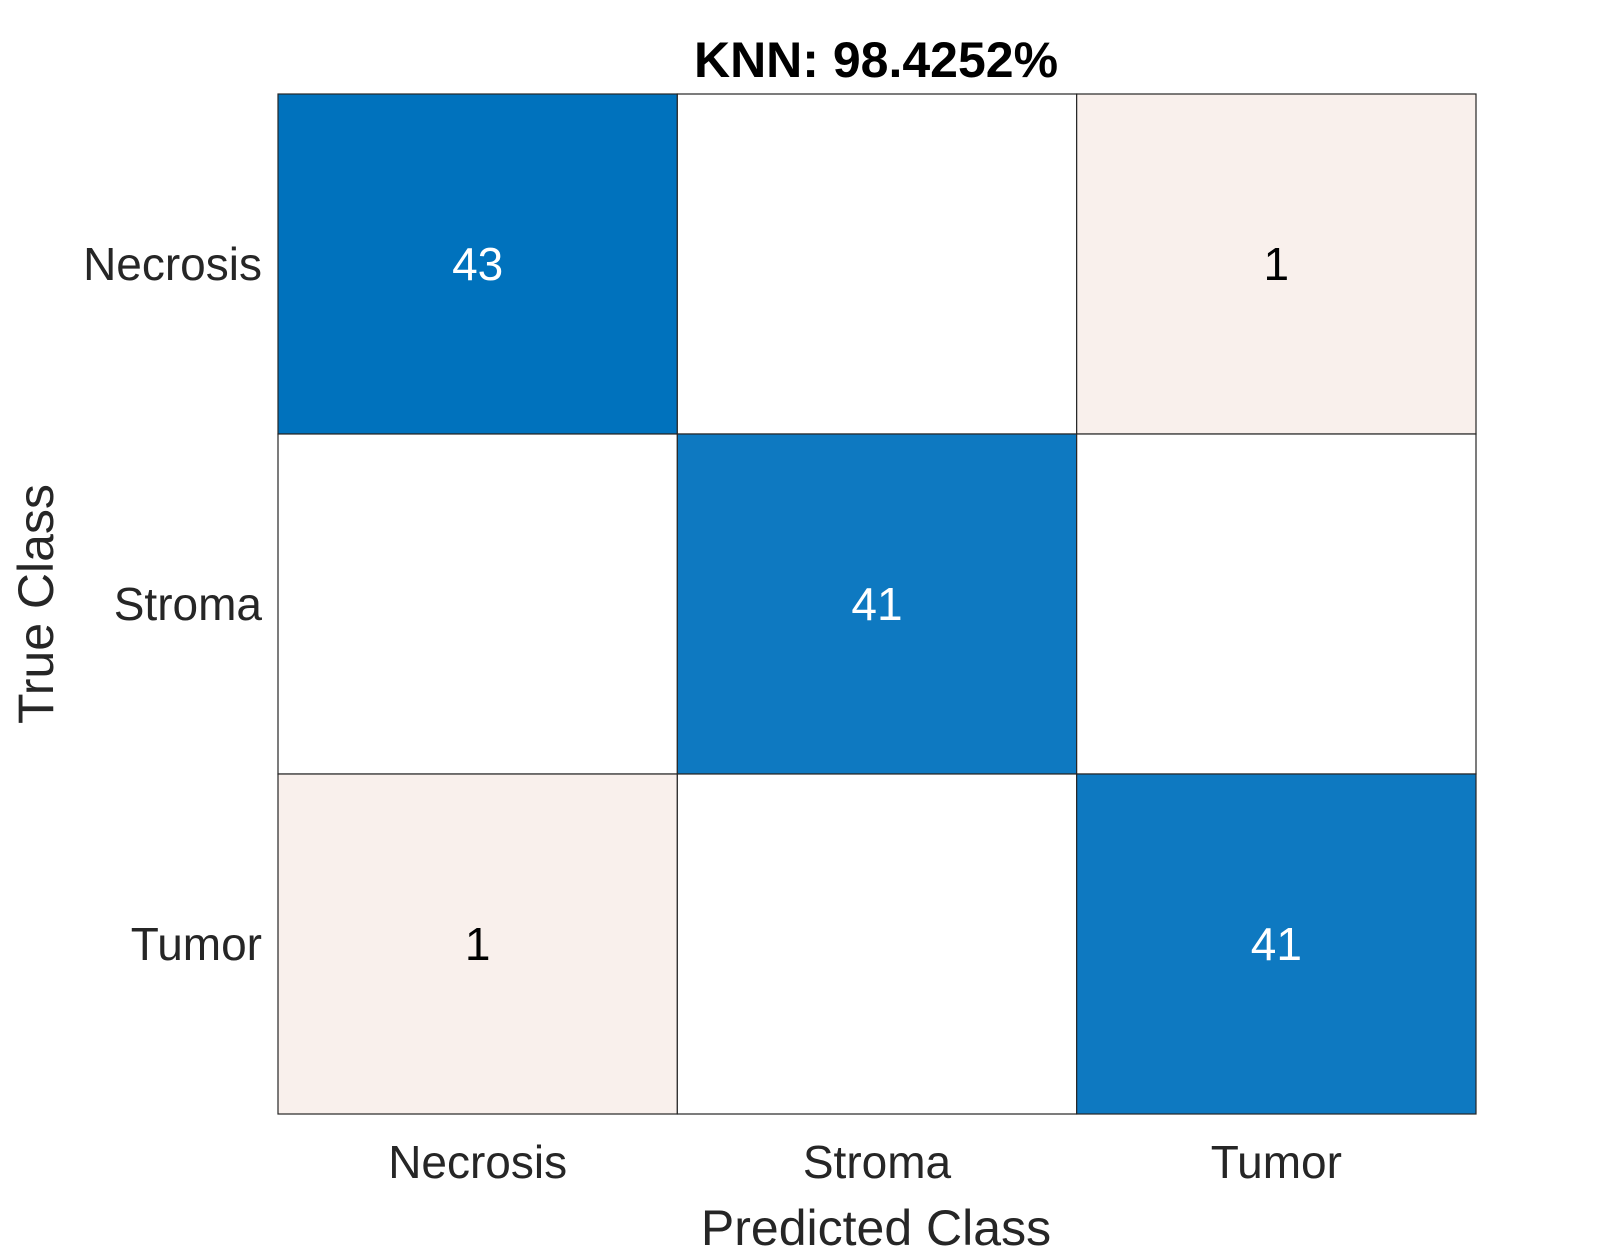 The height and width of the screenshot is (1257, 1622). What do you see at coordinates (172, 264) in the screenshot?
I see `y-tick-label-necrosis: Necrosis` at bounding box center [172, 264].